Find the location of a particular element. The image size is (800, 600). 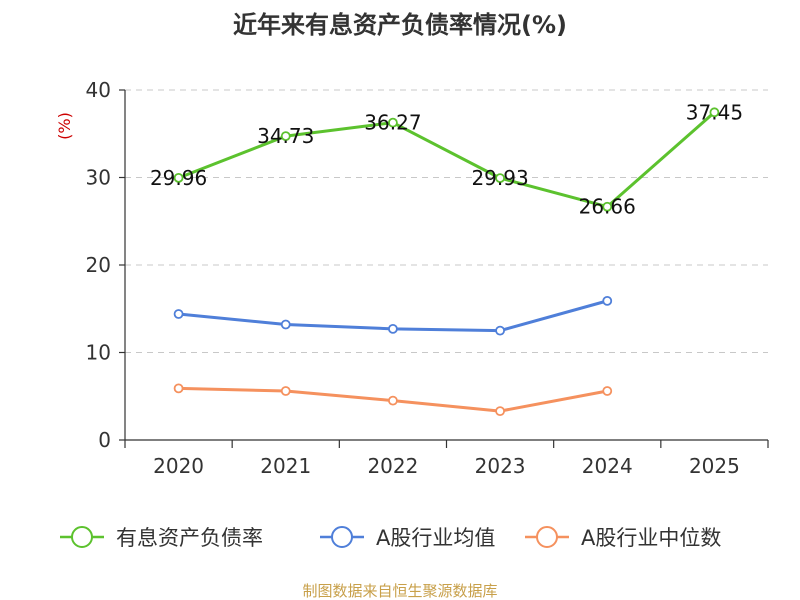

data-label: 29.93 is located at coordinates (499, 178).